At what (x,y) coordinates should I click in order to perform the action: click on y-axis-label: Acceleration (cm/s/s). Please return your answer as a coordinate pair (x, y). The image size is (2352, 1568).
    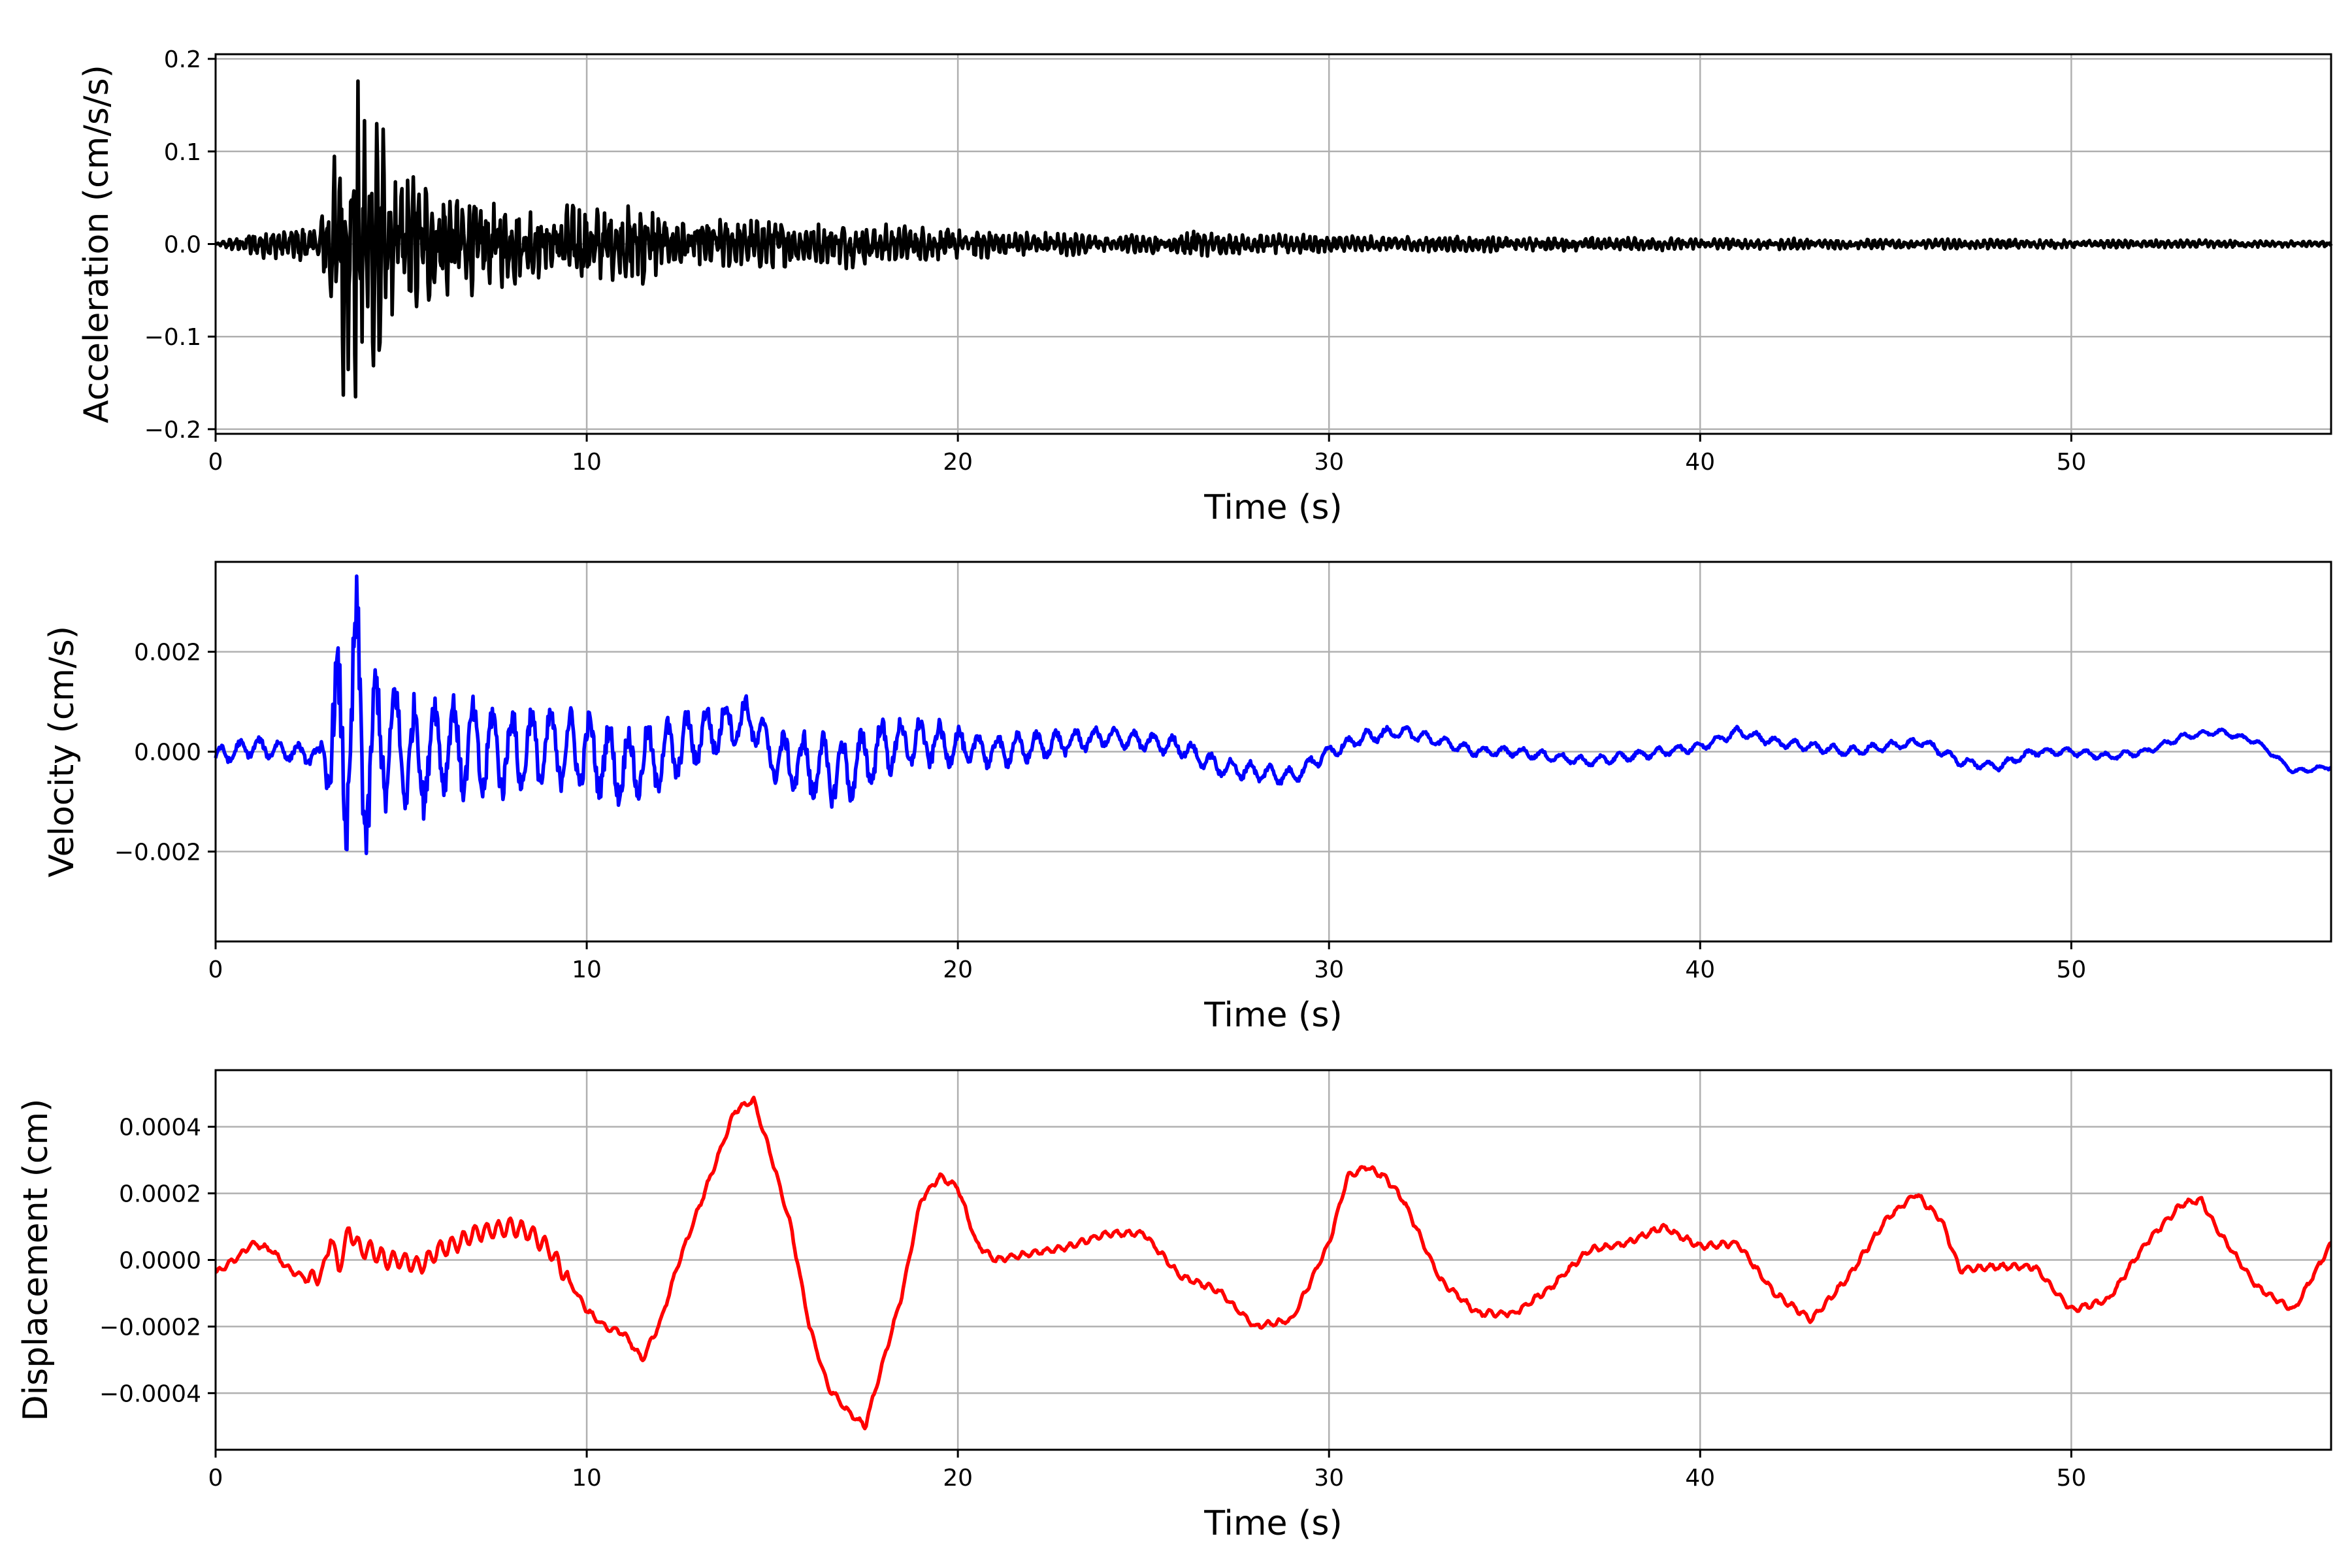
    Looking at the image, I should click on (96, 244).